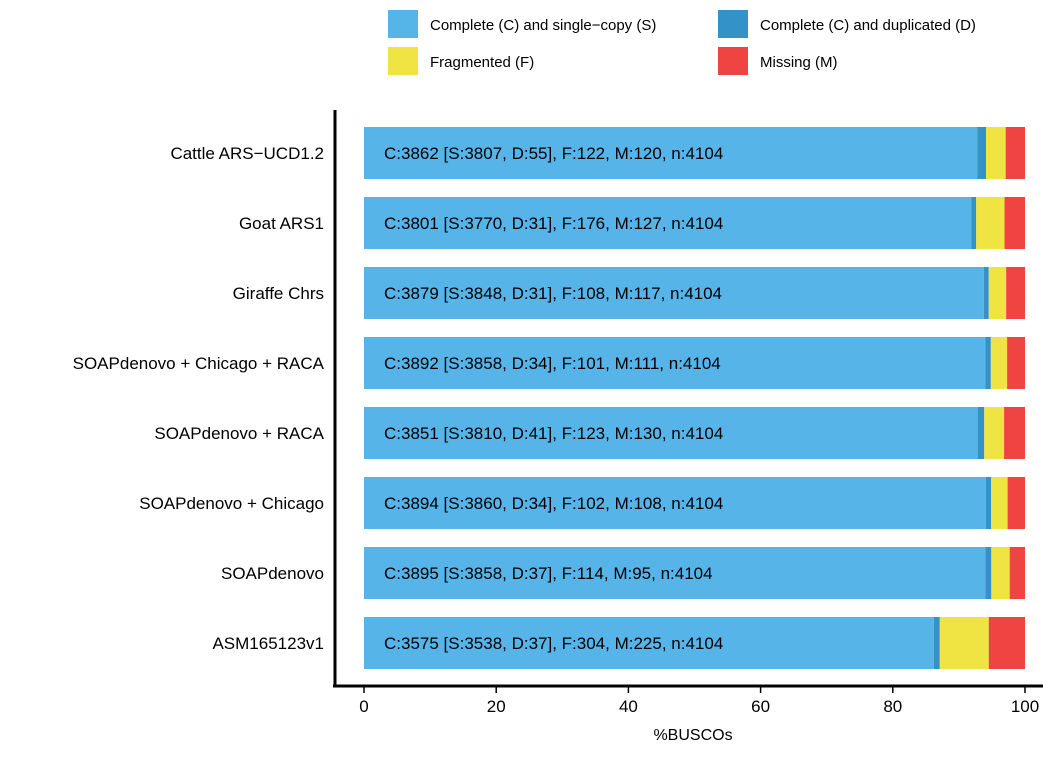  I want to click on legend-label: Complete (C) and duplicated (D), so click(868, 25).